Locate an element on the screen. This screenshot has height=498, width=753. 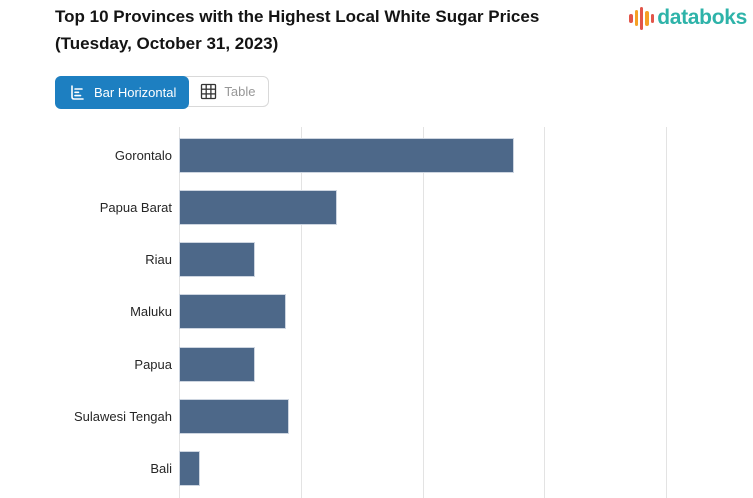
category-label: Maluku is located at coordinates (151, 311).